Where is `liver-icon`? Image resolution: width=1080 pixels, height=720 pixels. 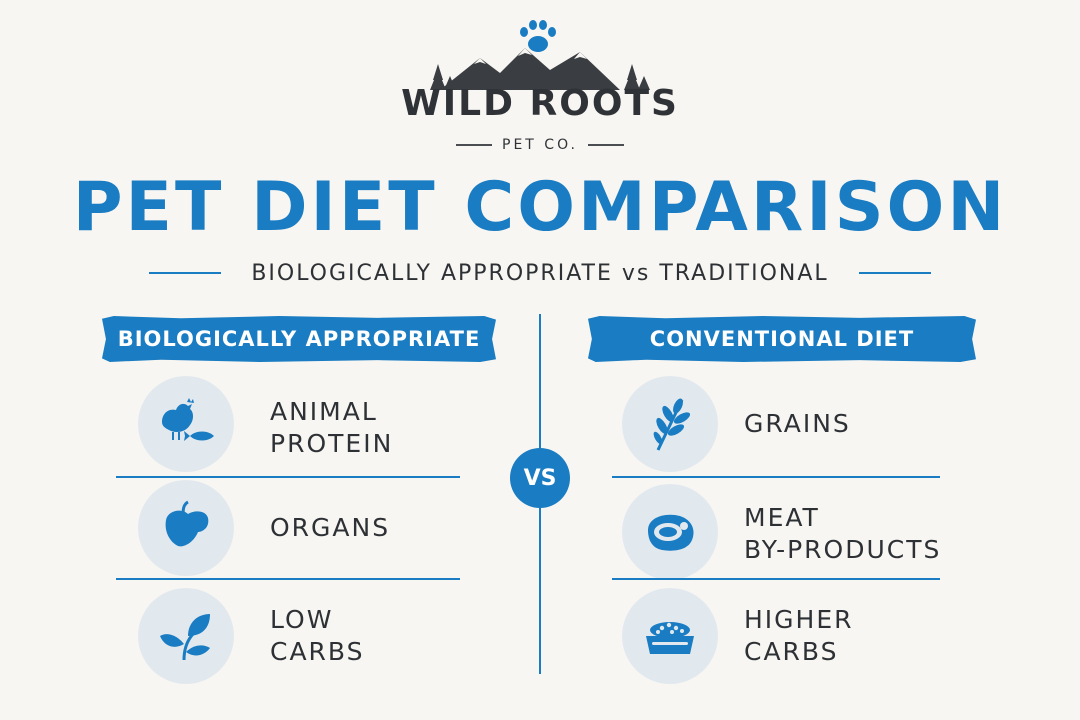
liver-icon is located at coordinates (186, 528).